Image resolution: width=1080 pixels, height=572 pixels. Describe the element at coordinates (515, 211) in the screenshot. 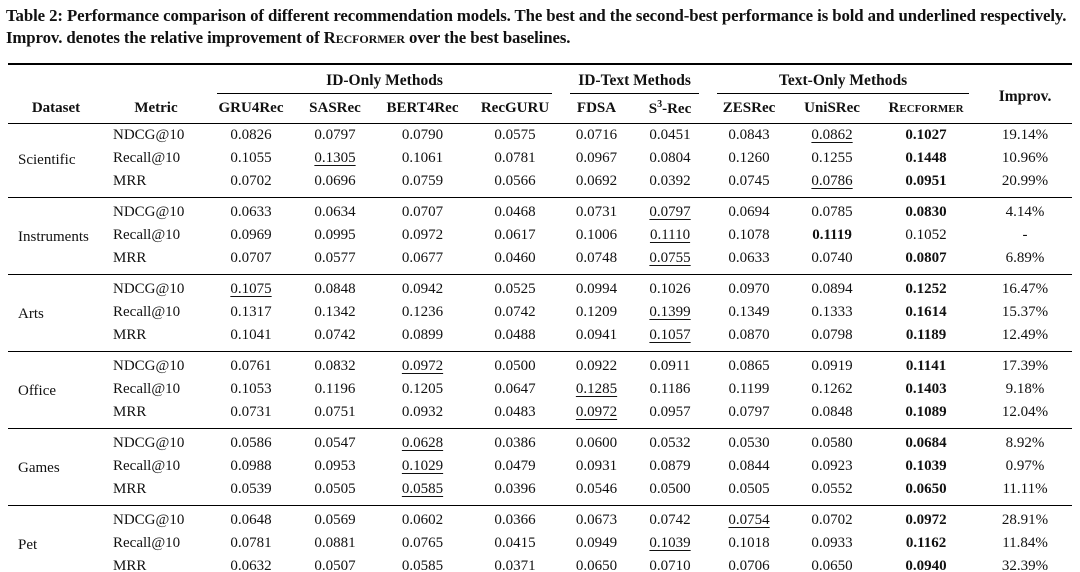

I see `value-cell: 0.0468` at that location.